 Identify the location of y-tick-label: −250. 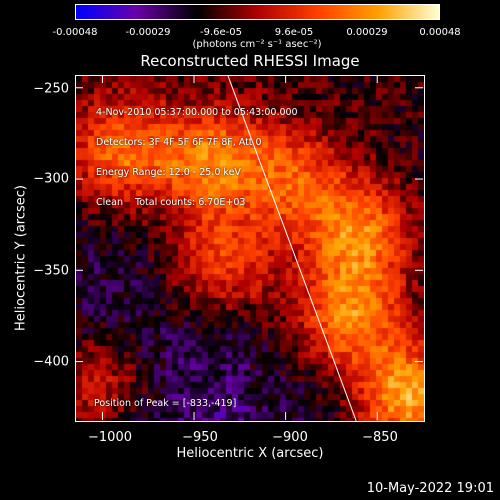
(51, 89).